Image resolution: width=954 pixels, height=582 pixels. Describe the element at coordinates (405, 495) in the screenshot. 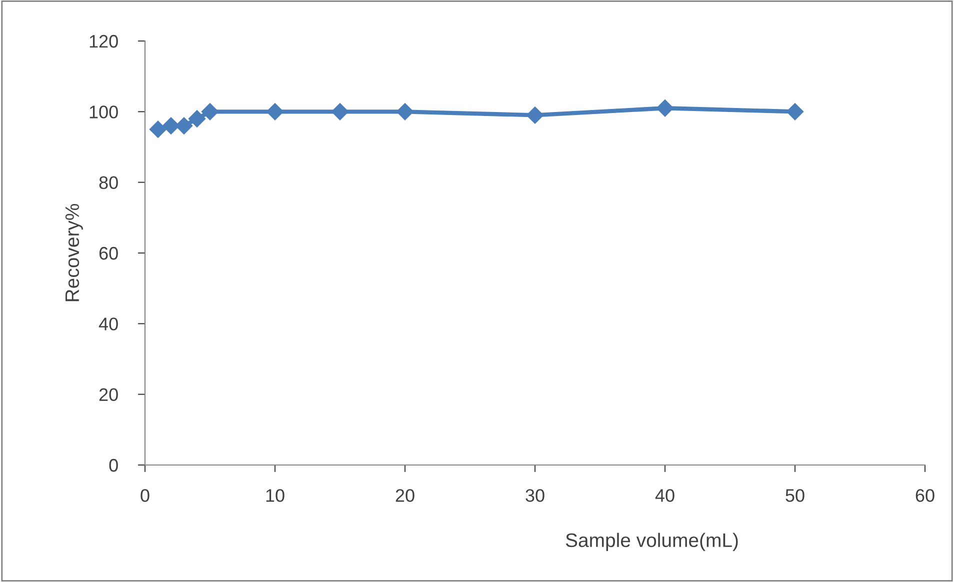

I see `x-tick-label: 20` at that location.